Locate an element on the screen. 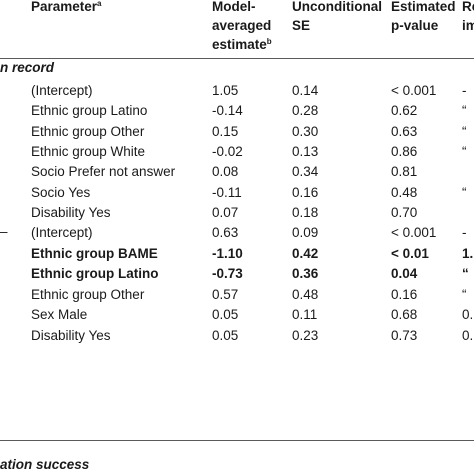 This screenshot has width=474, height=474. cell-pvalue: 0.86 is located at coordinates (404, 151).